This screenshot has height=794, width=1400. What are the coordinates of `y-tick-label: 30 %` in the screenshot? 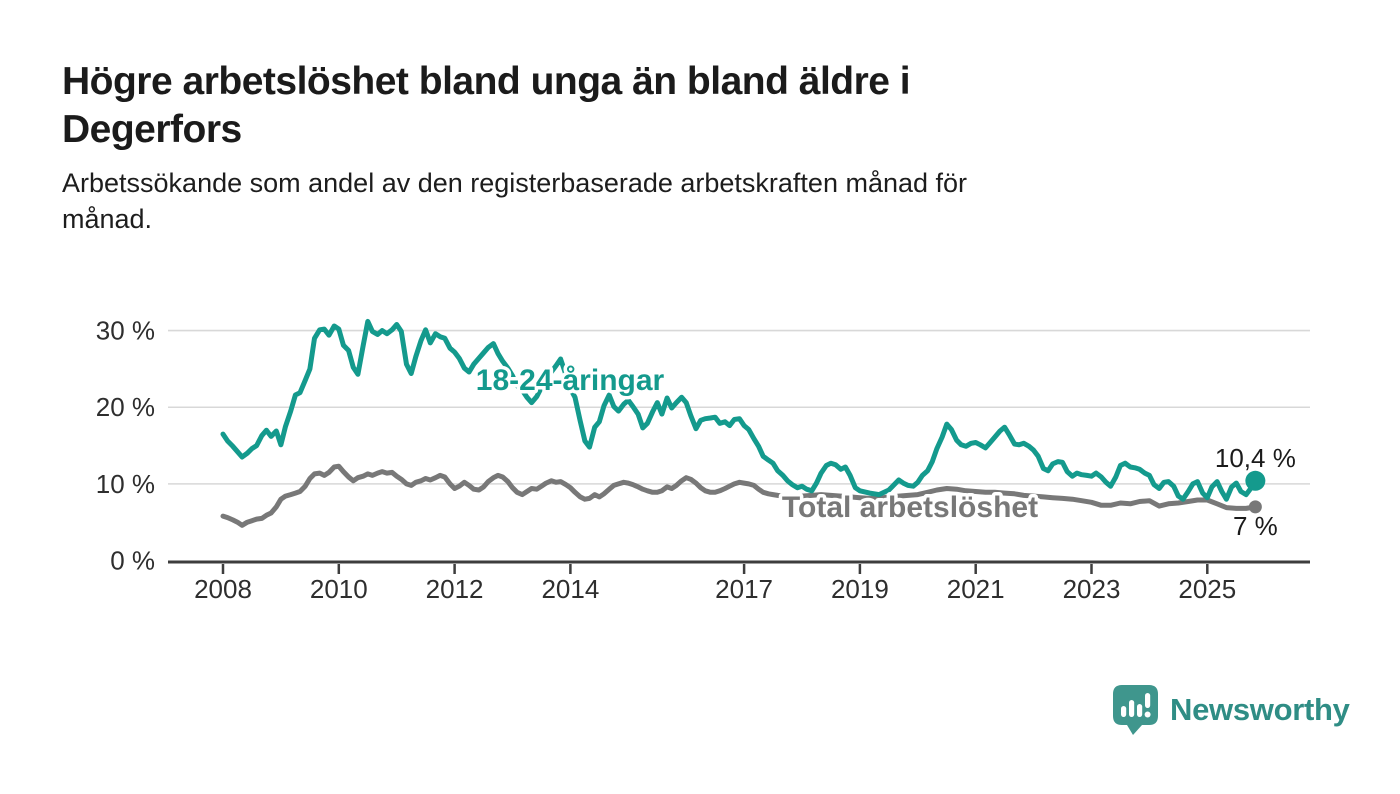 It's located at (125, 331).